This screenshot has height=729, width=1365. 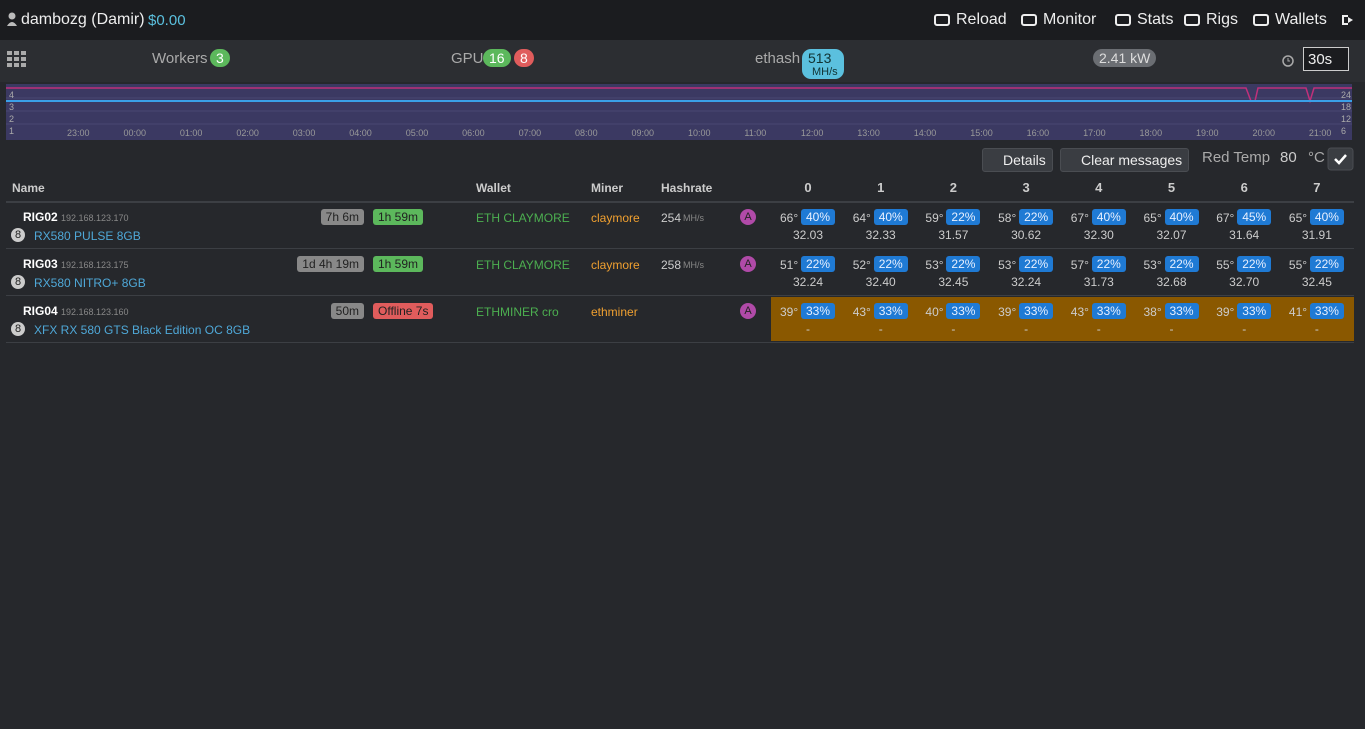 I want to click on nav-item: Reload, so click(x=981, y=19).